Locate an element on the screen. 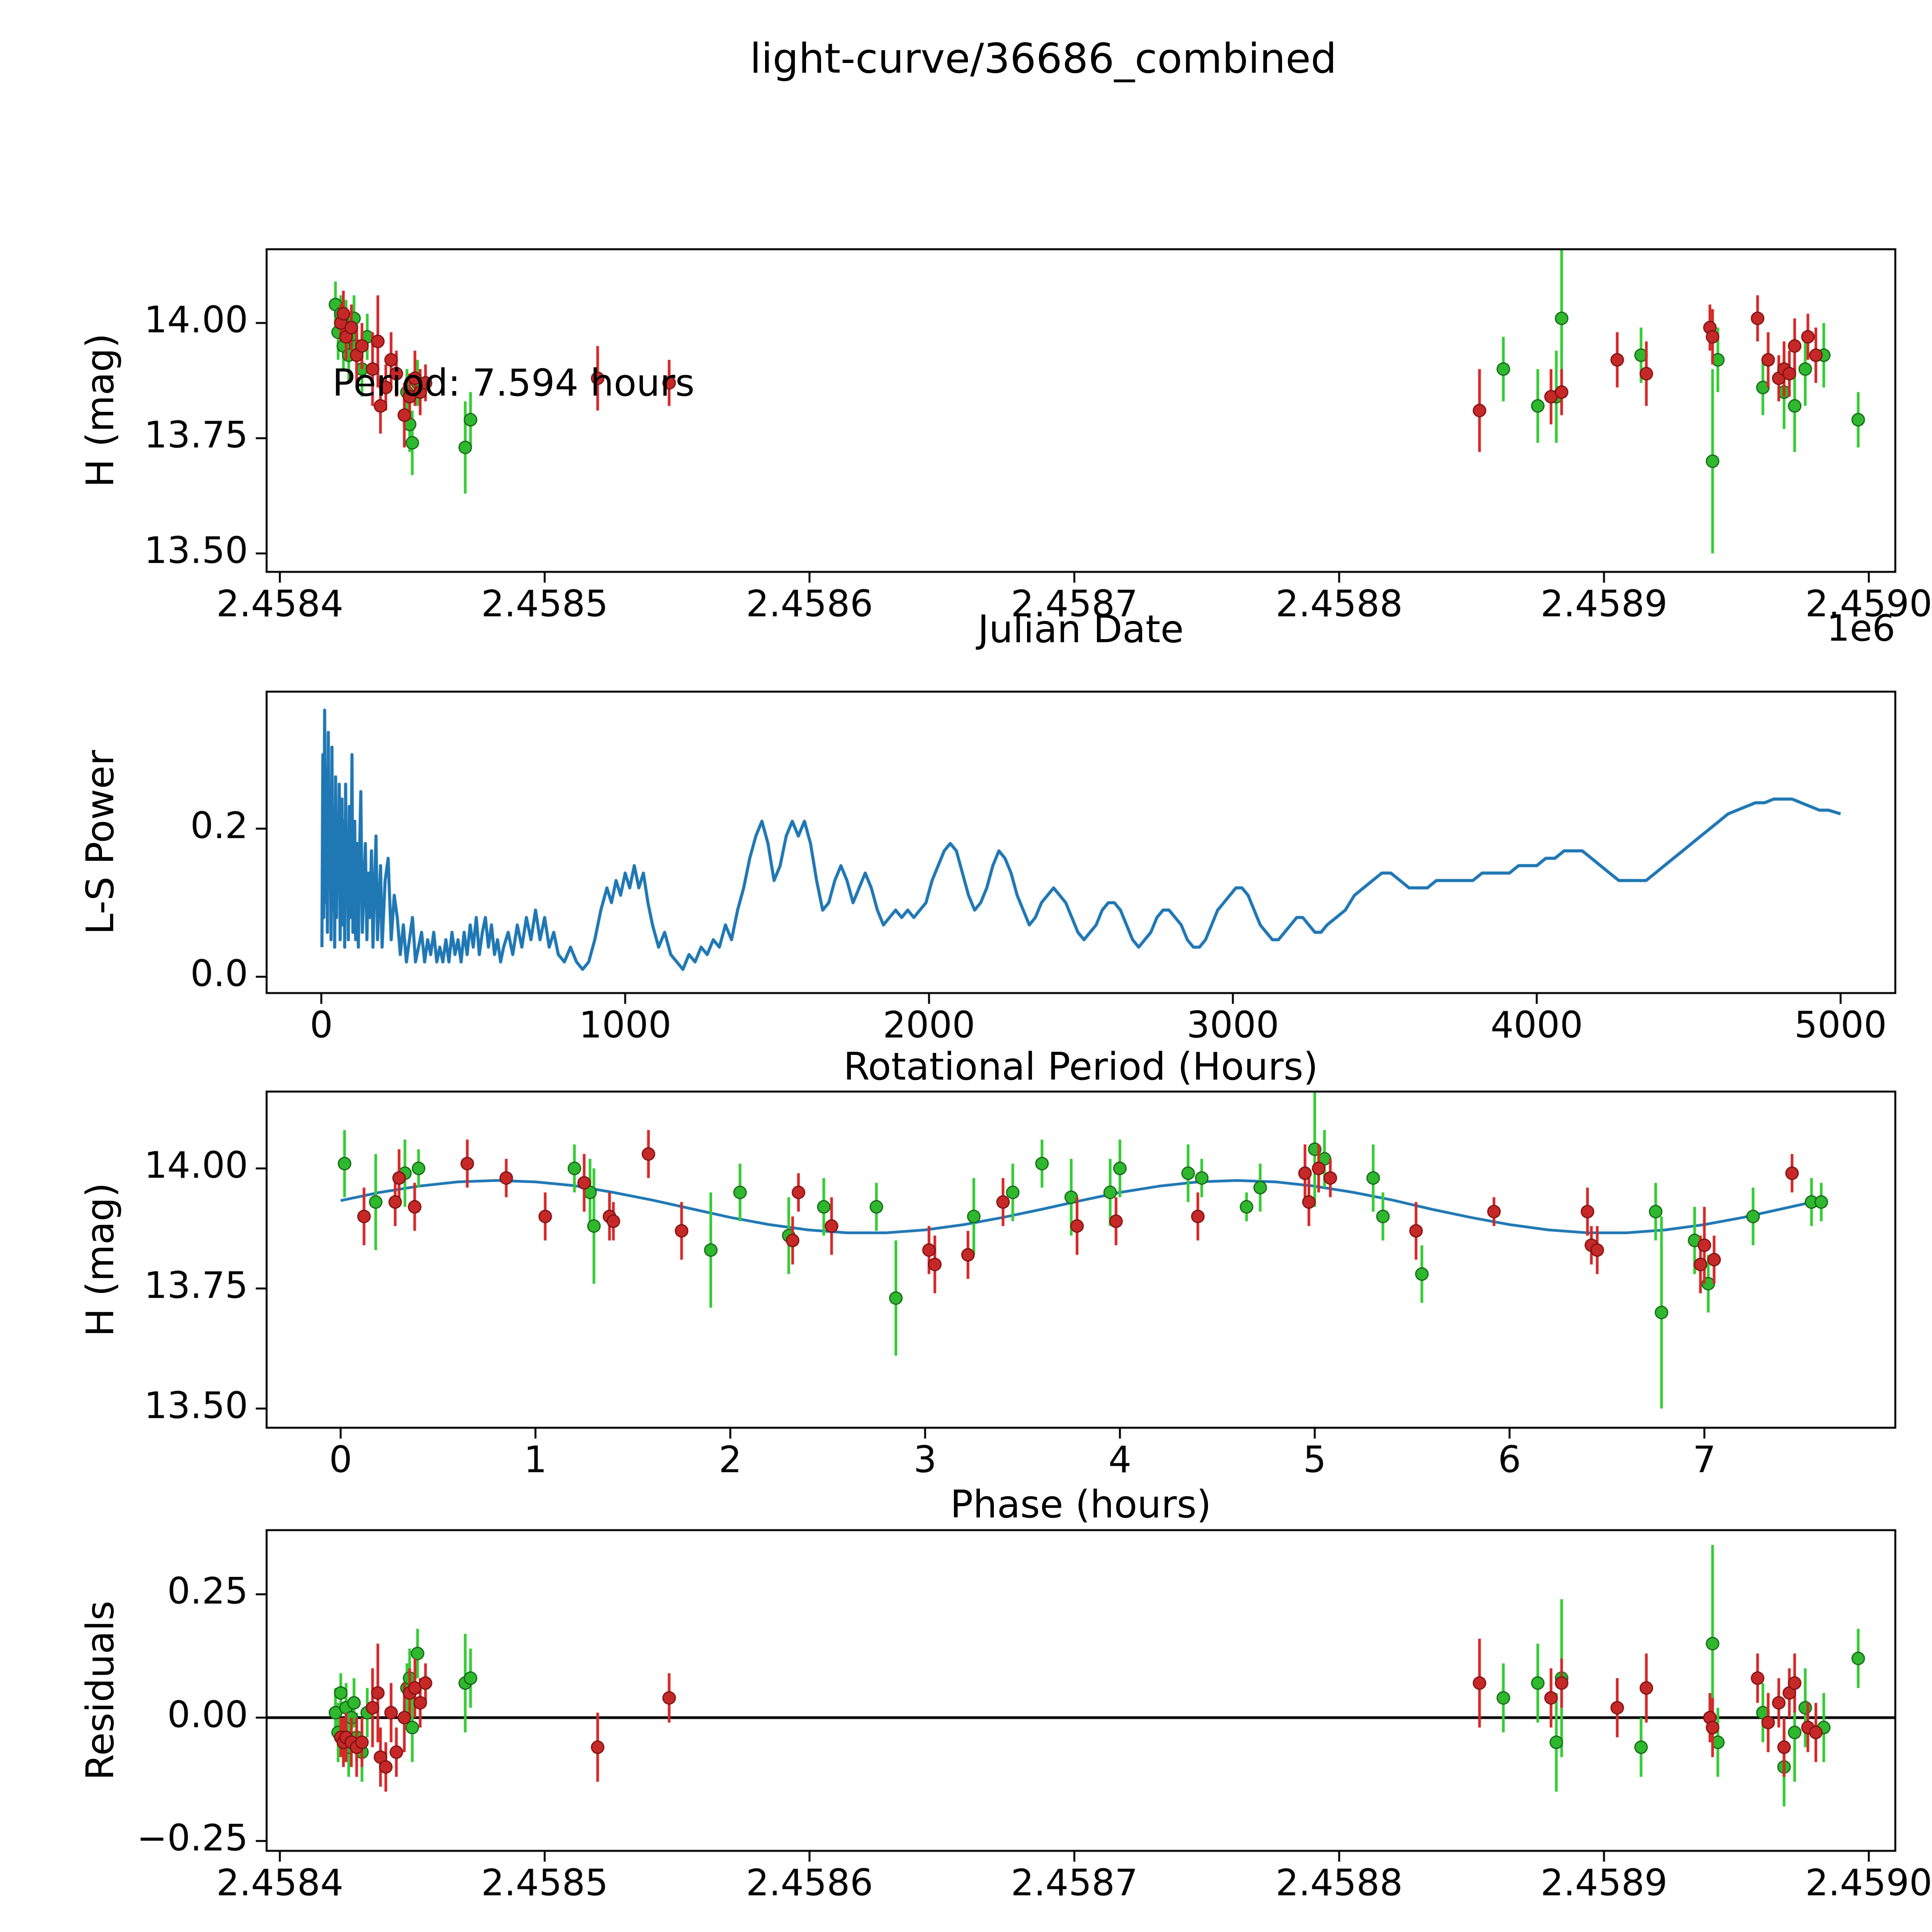 The height and width of the screenshot is (1932, 1932). period-annotation: Period: 7.594 hours is located at coordinates (514, 383).